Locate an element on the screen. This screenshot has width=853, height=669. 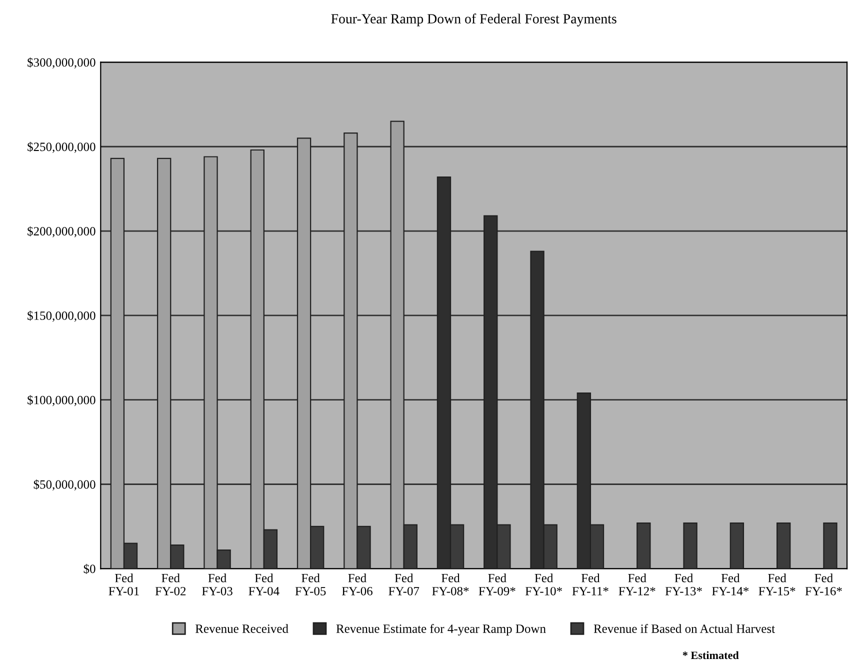
x-tick-label: Fed FY-06 is located at coordinates (357, 585).